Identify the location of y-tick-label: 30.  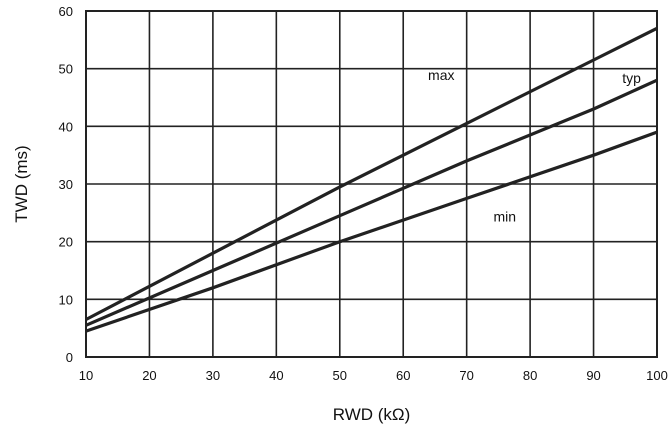
(66, 184).